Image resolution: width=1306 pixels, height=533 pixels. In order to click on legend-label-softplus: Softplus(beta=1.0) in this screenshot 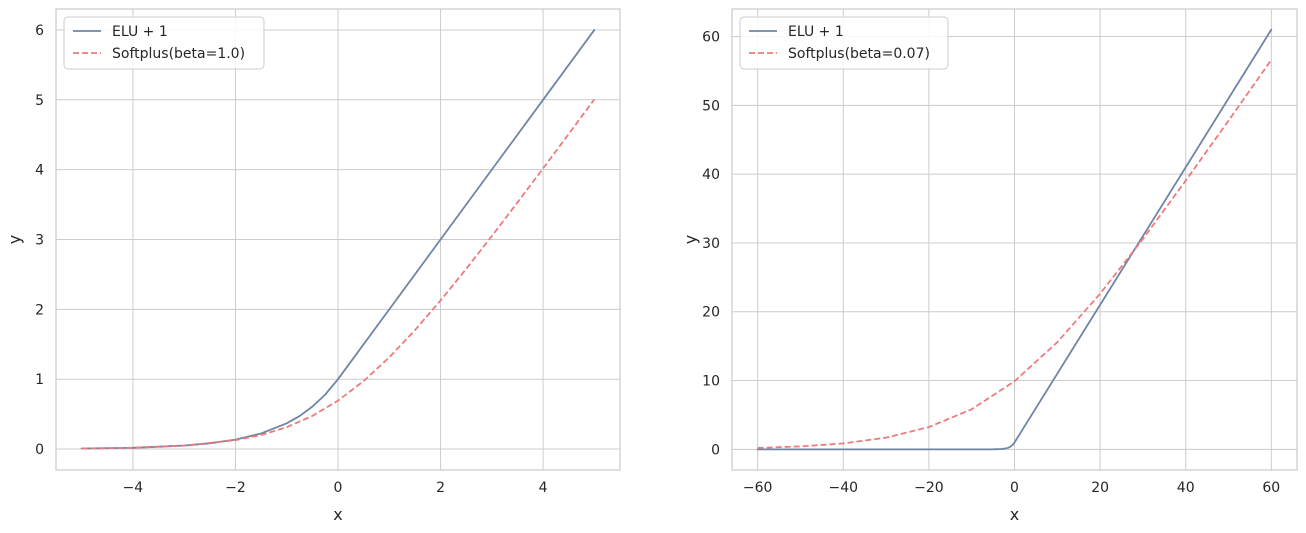, I will do `click(178, 54)`.